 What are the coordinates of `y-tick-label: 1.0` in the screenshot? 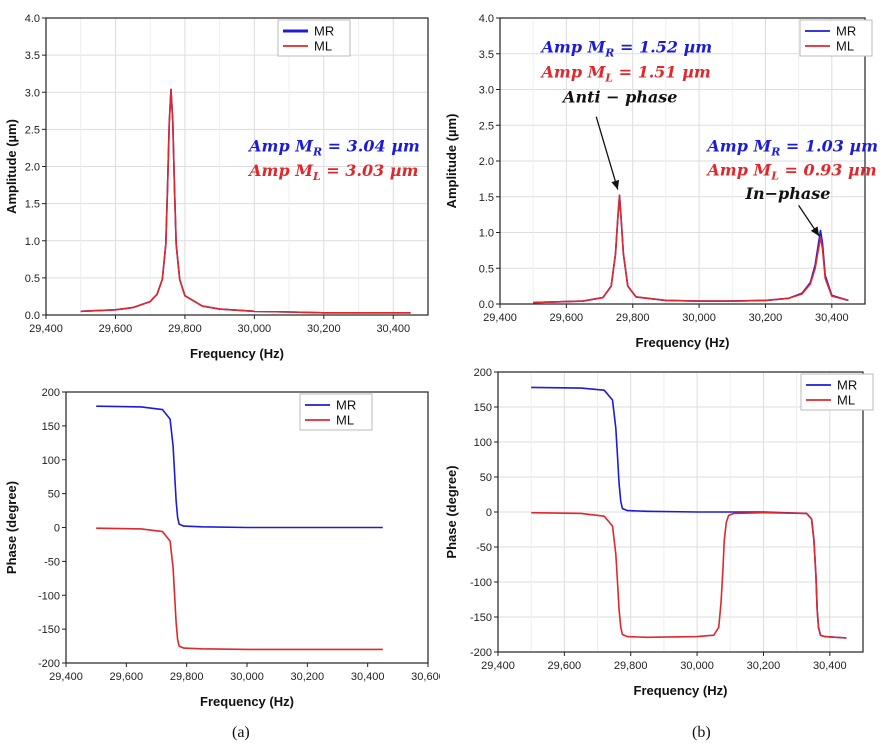 It's located at (32, 242).